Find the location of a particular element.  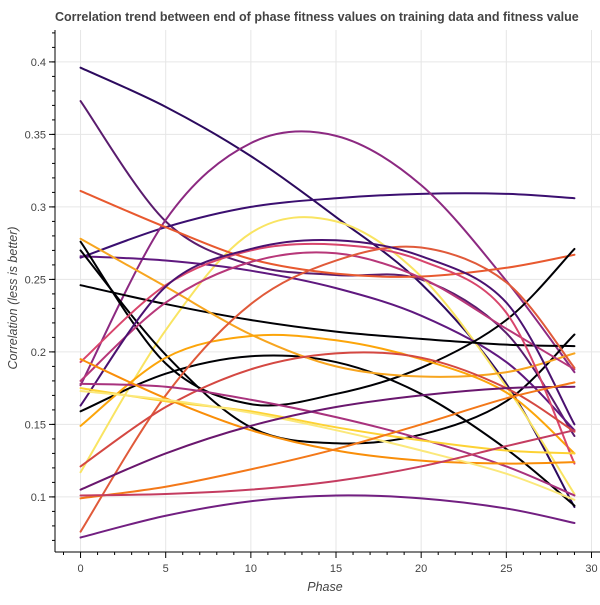

y-tick-label: 0.35 is located at coordinates (35, 135).